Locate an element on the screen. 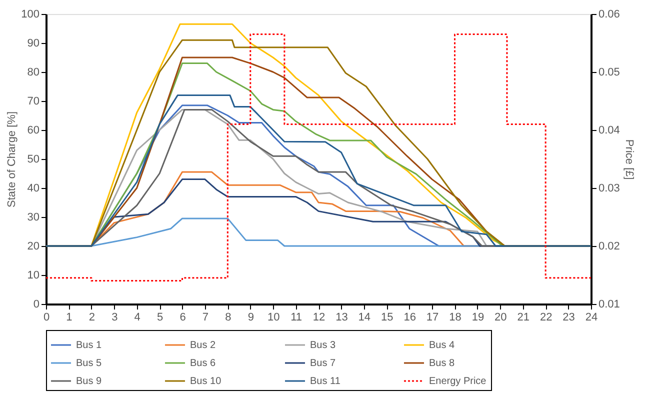 This screenshot has width=649, height=420. y-tick-label: 90 is located at coordinates (33, 44).